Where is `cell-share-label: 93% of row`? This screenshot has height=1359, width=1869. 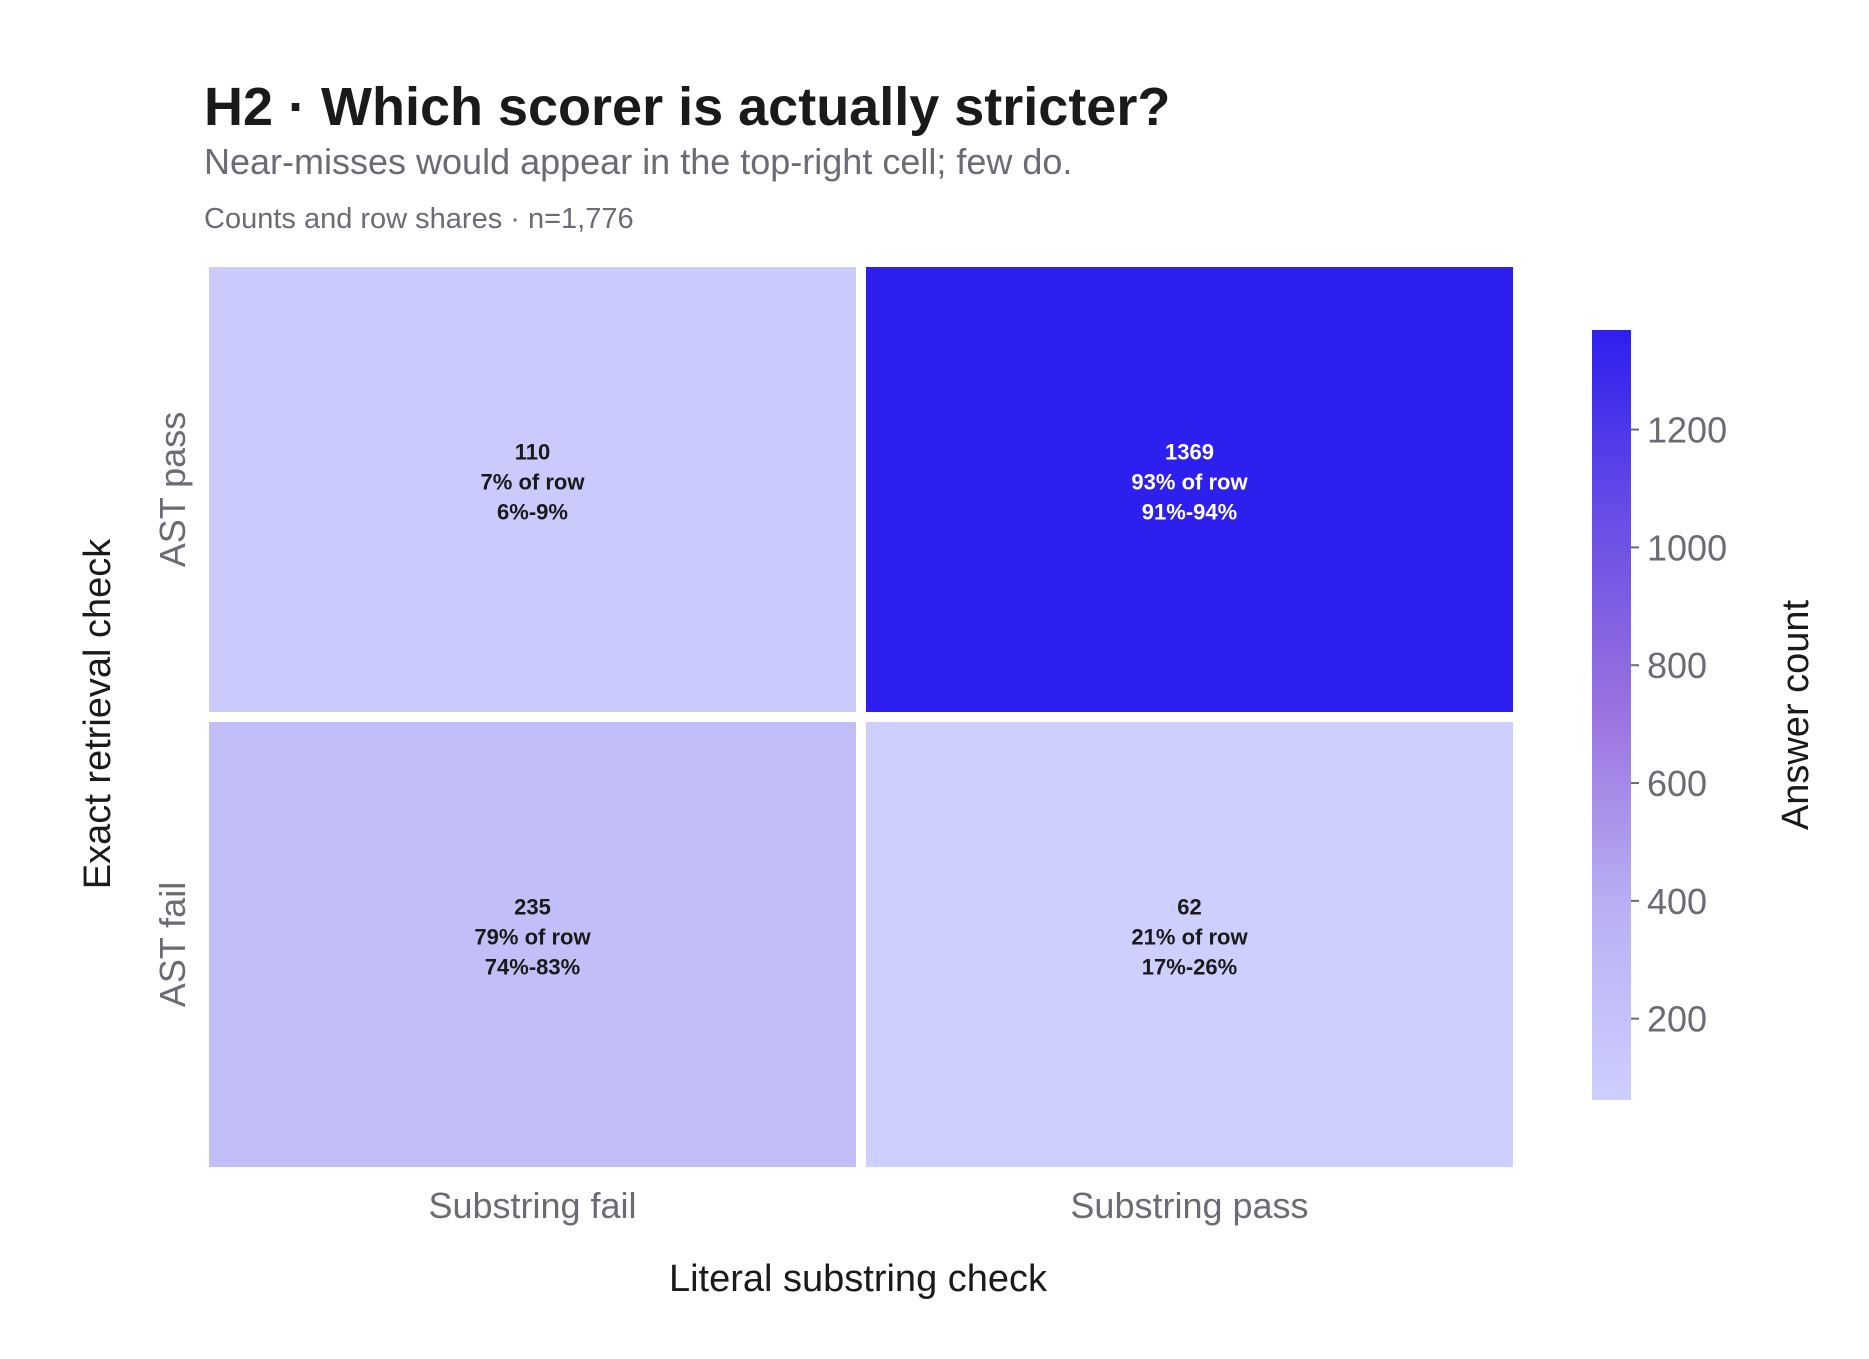 cell-share-label: 93% of row is located at coordinates (1189, 482).